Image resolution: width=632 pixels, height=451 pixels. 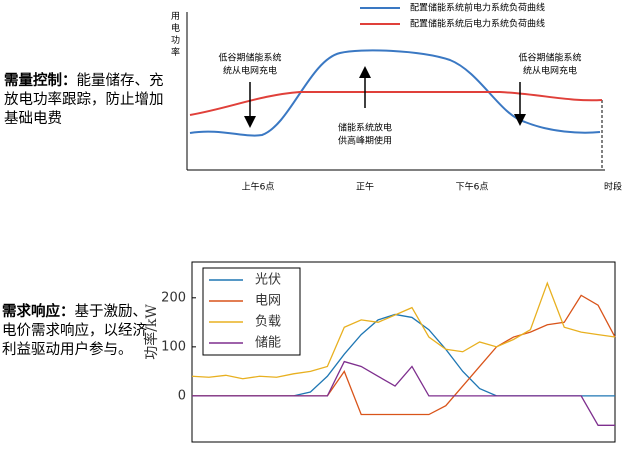 I want to click on legend-label: 储能, so click(x=268, y=343).